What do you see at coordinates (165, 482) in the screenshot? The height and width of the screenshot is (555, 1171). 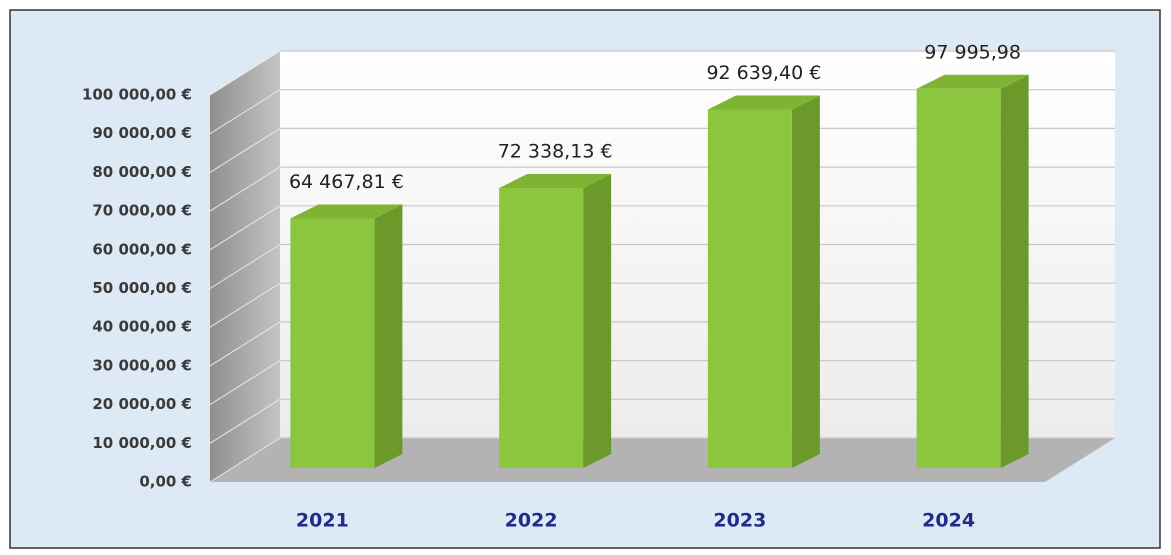 I see `y-tick-label: 0,00 €` at bounding box center [165, 482].